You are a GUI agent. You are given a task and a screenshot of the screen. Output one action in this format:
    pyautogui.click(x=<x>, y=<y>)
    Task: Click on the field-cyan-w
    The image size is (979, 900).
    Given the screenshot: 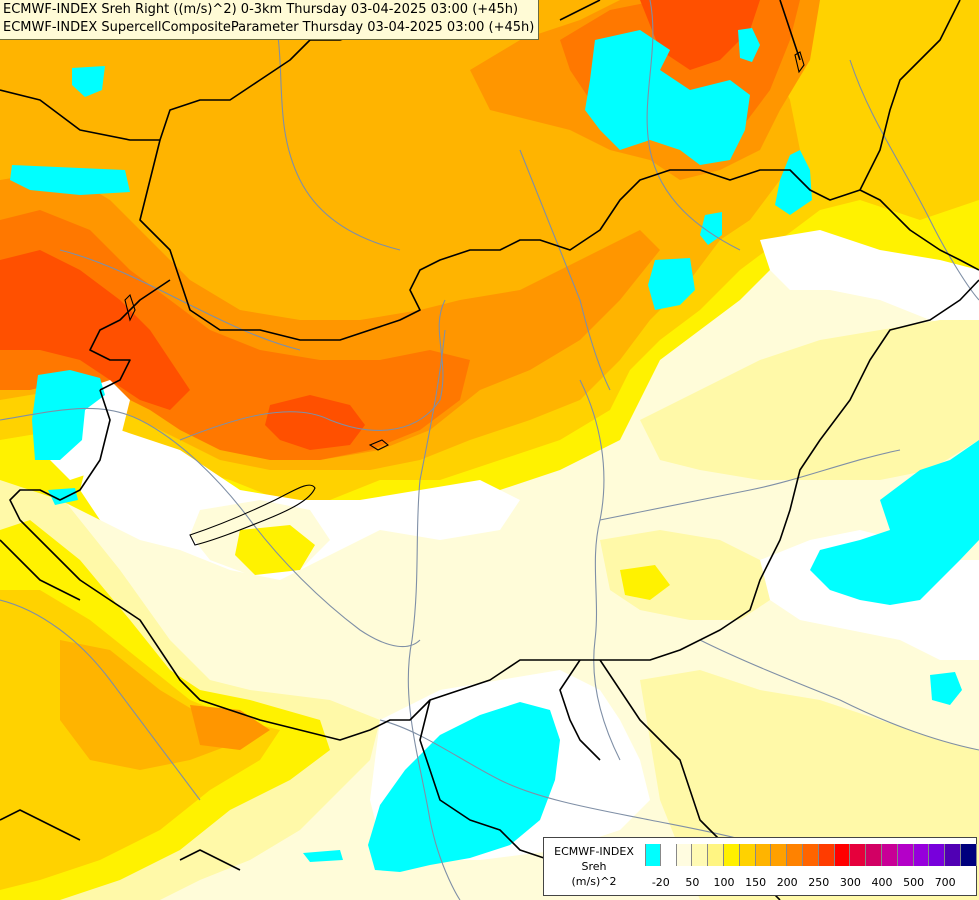 What is the action you would take?
    pyautogui.click(x=70, y=180)
    